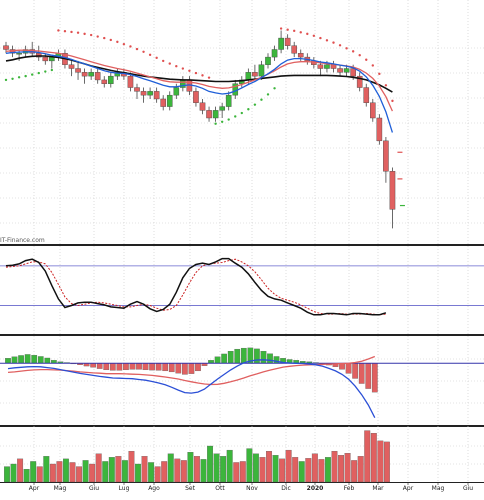 The height and width of the screenshot is (500, 484). What do you see at coordinates (242, 382) in the screenshot?
I see `macd-panel` at bounding box center [242, 382].